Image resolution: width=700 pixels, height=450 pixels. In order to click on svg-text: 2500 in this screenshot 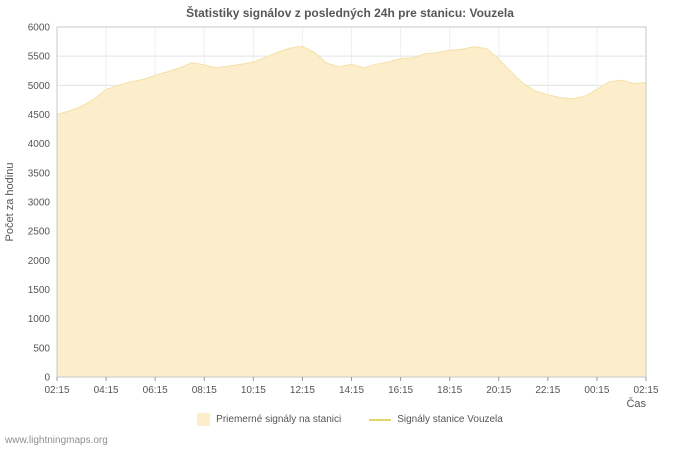, I will do `click(39, 232)`.